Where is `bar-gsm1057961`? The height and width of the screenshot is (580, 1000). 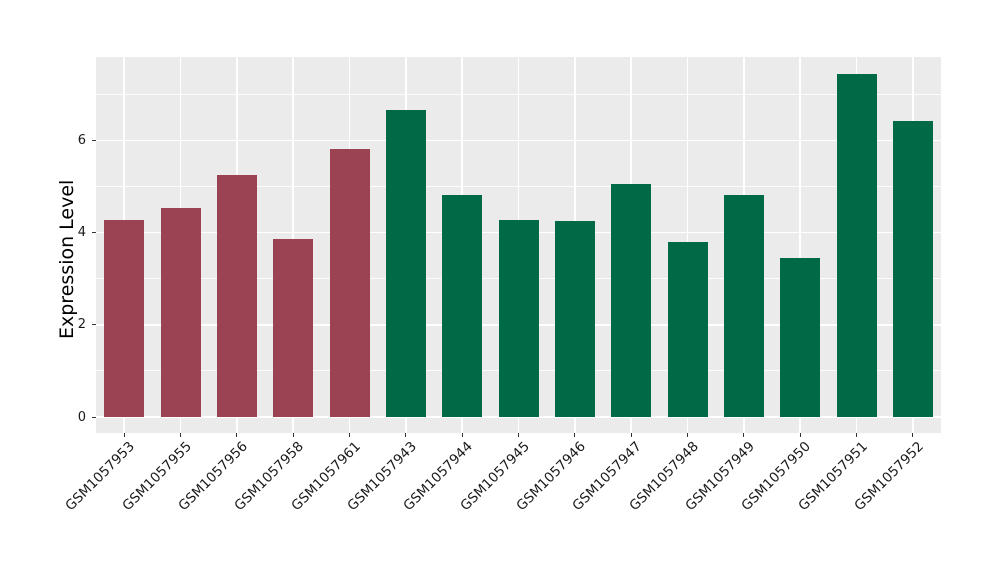 bar-gsm1057961 is located at coordinates (349, 282).